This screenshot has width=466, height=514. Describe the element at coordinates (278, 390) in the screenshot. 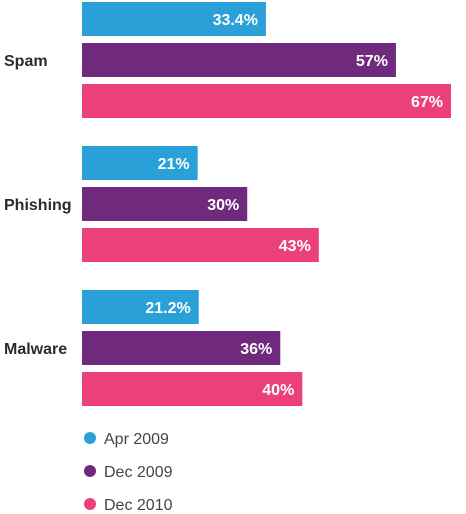

I see `bar-value-label: 40%` at that location.